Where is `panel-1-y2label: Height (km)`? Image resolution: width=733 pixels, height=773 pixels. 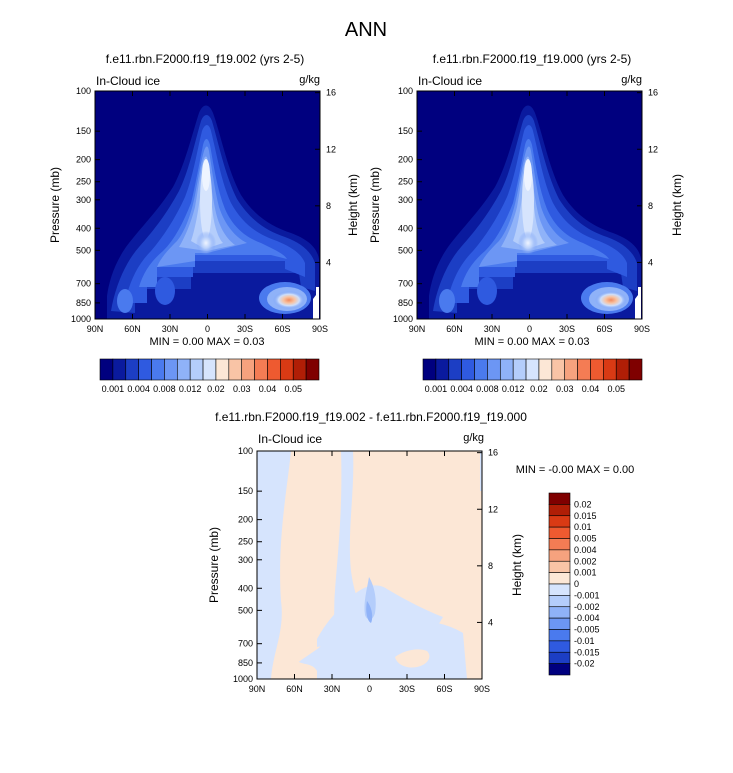
panel-1-y2label: Height (km) is located at coordinates (353, 205).